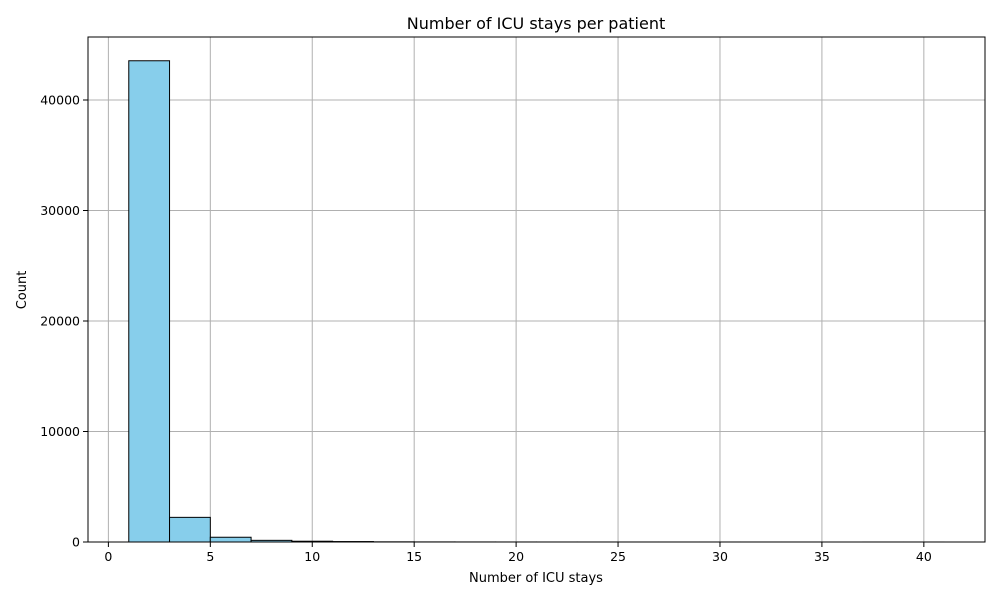 The width and height of the screenshot is (1000, 604). Describe the element at coordinates (60, 320) in the screenshot. I see `y-tick-label: 20000` at that location.